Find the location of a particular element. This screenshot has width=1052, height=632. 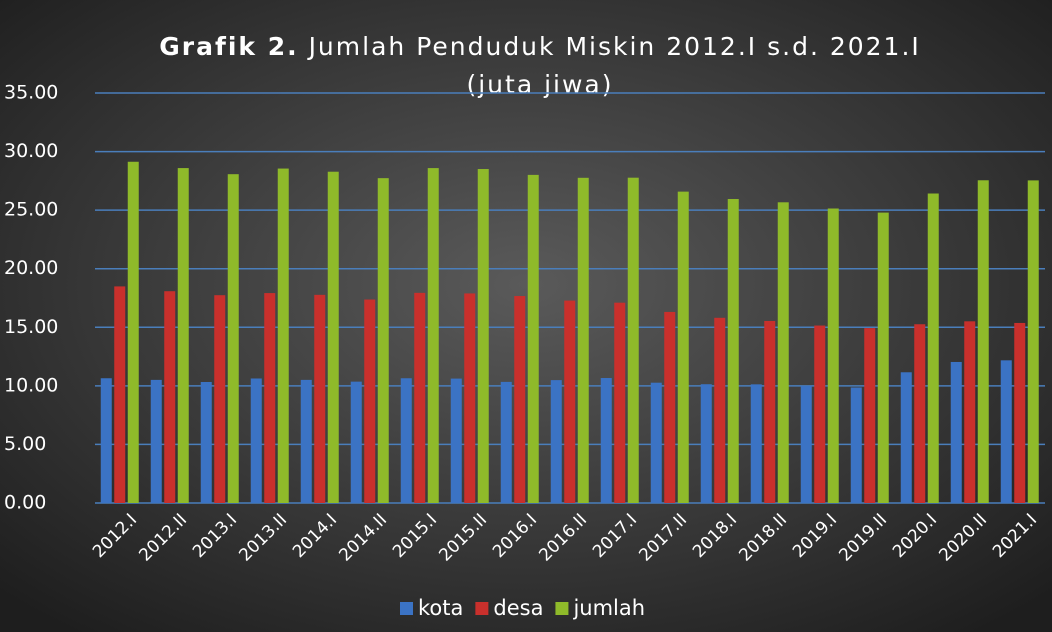

y-tick-label: 5.00 is located at coordinates (25, 444).